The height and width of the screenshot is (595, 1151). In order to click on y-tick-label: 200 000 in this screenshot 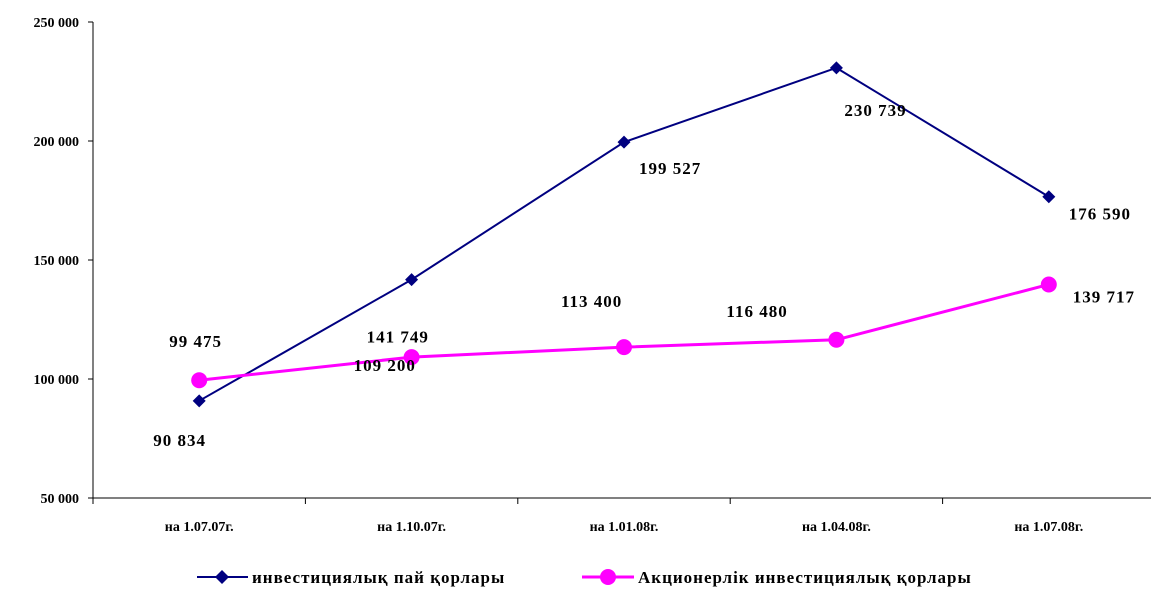, I will do `click(57, 142)`.